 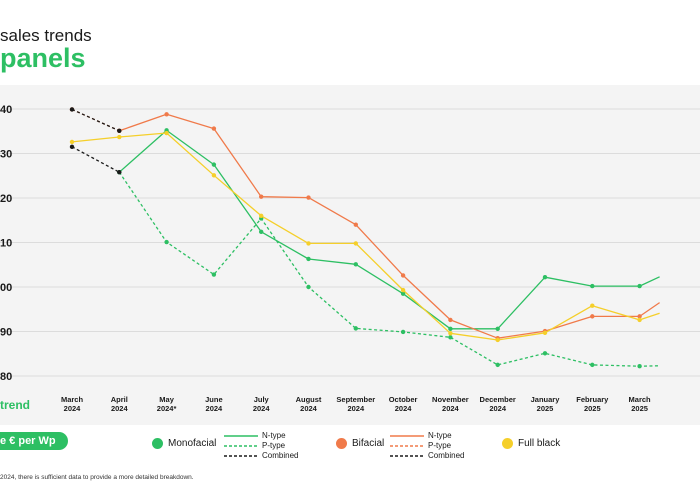 What do you see at coordinates (274, 435) in the screenshot?
I see `legend-mono-ntype-label: N-type` at bounding box center [274, 435].